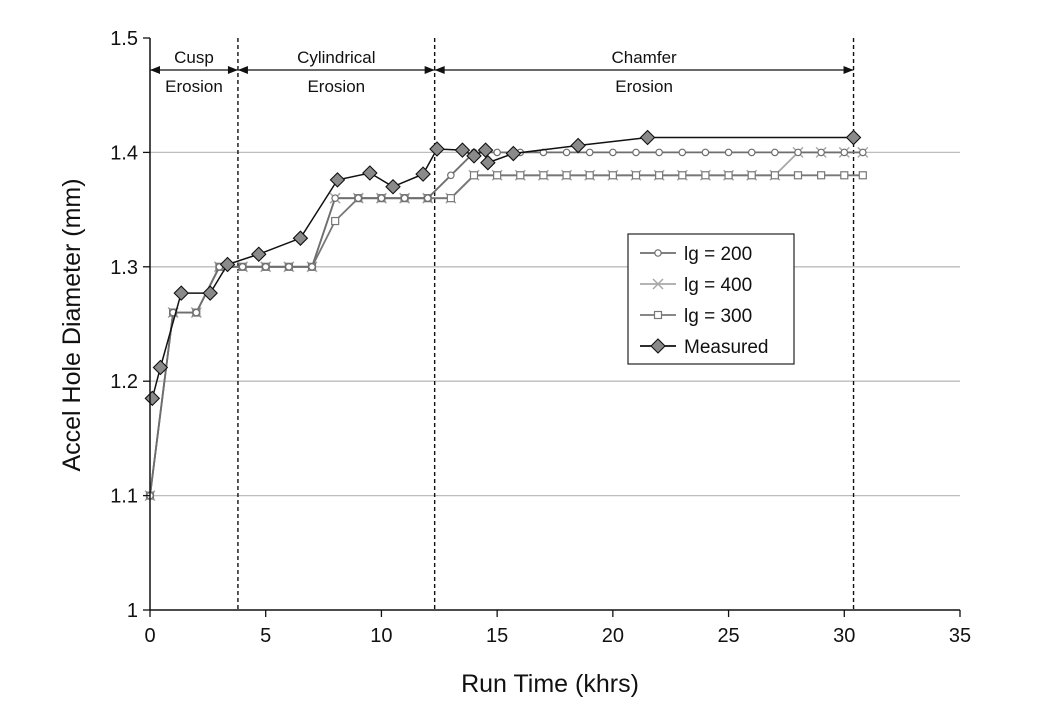 This screenshot has width=1042, height=709. What do you see at coordinates (728, 636) in the screenshot?
I see `x-tick-label-5: 25` at bounding box center [728, 636].